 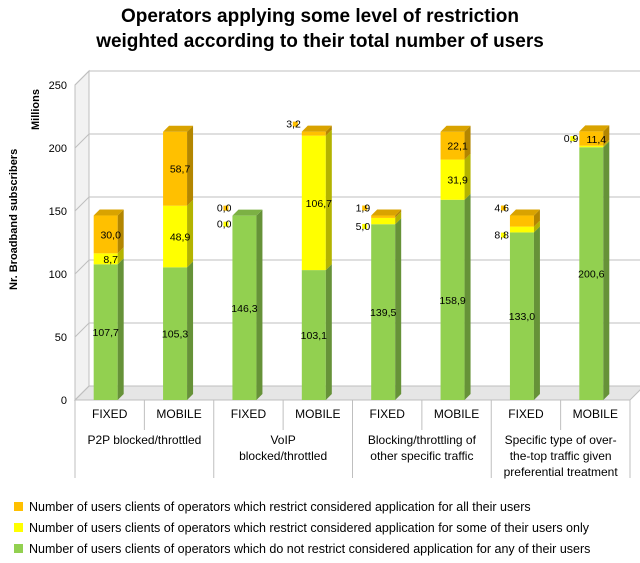 What do you see at coordinates (18, 548) in the screenshot?
I see `legend-swatch-green` at bounding box center [18, 548].